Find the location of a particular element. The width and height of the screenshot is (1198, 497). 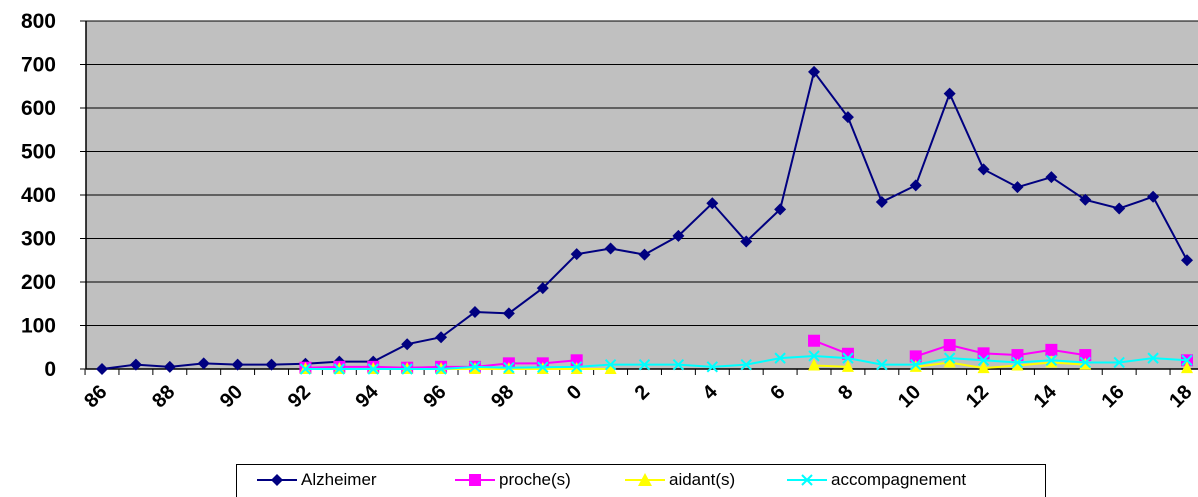

legend-label-alzheimer: Alzheimer is located at coordinates (339, 479).